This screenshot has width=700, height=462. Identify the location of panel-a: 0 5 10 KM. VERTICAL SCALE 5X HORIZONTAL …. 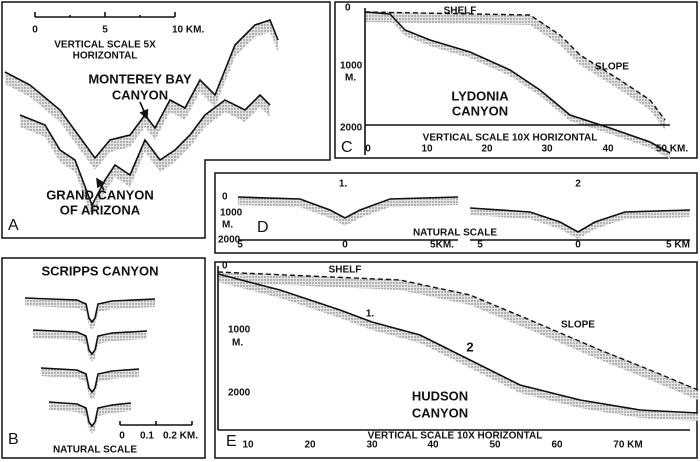
(106, 123).